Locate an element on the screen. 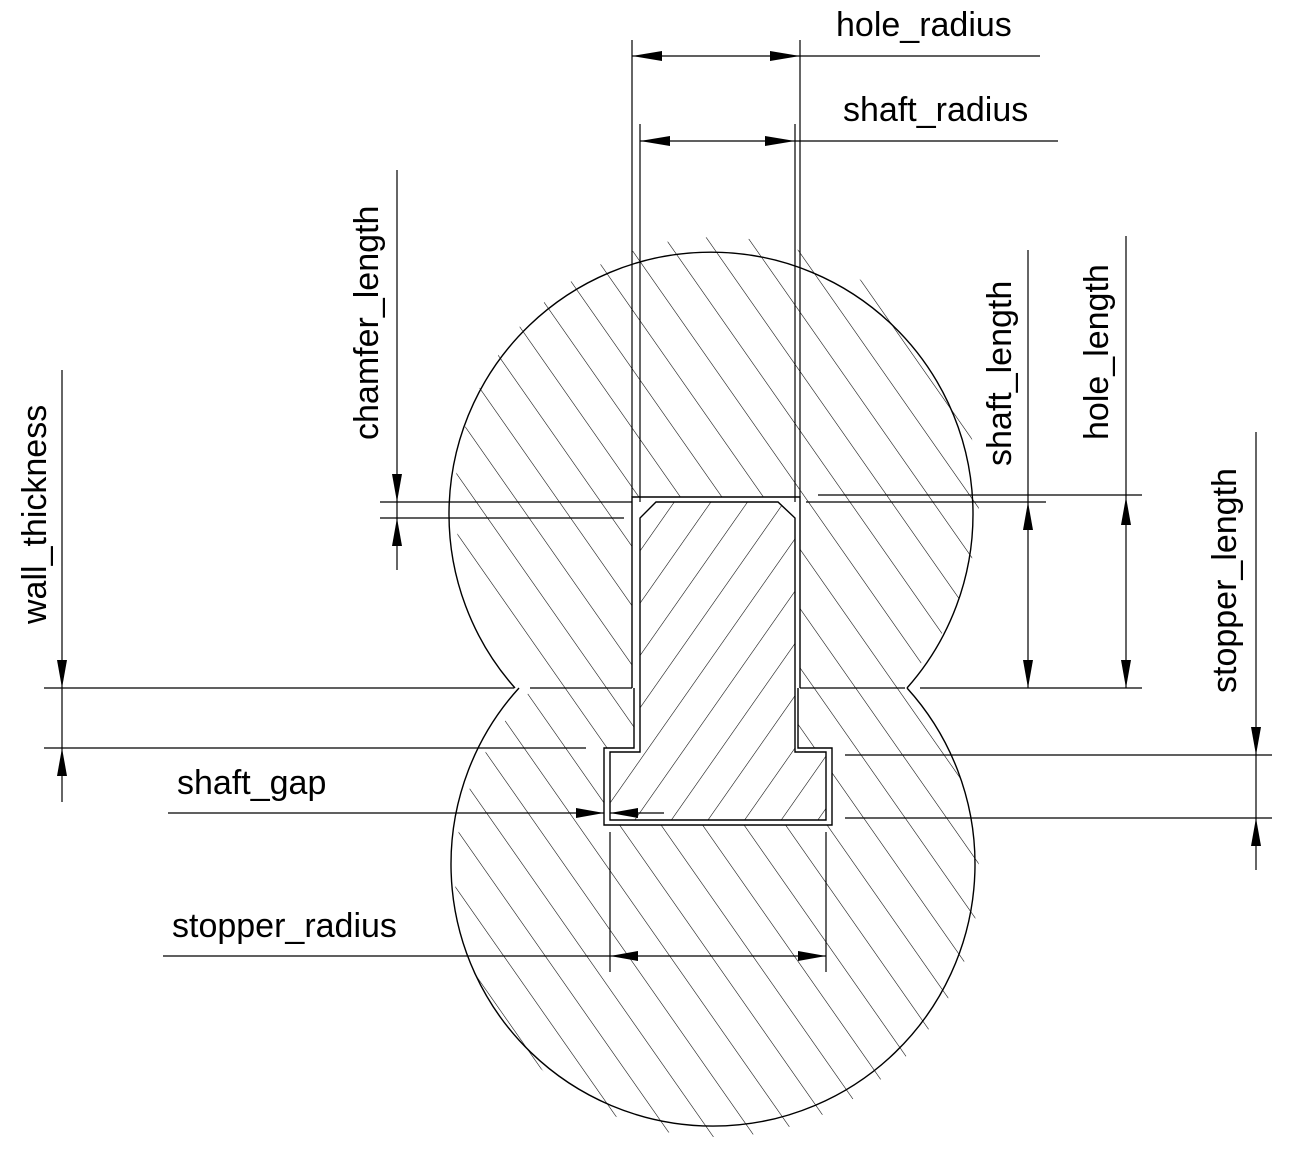  label-shaft-gap: shaft_gap is located at coordinates (251, 783).